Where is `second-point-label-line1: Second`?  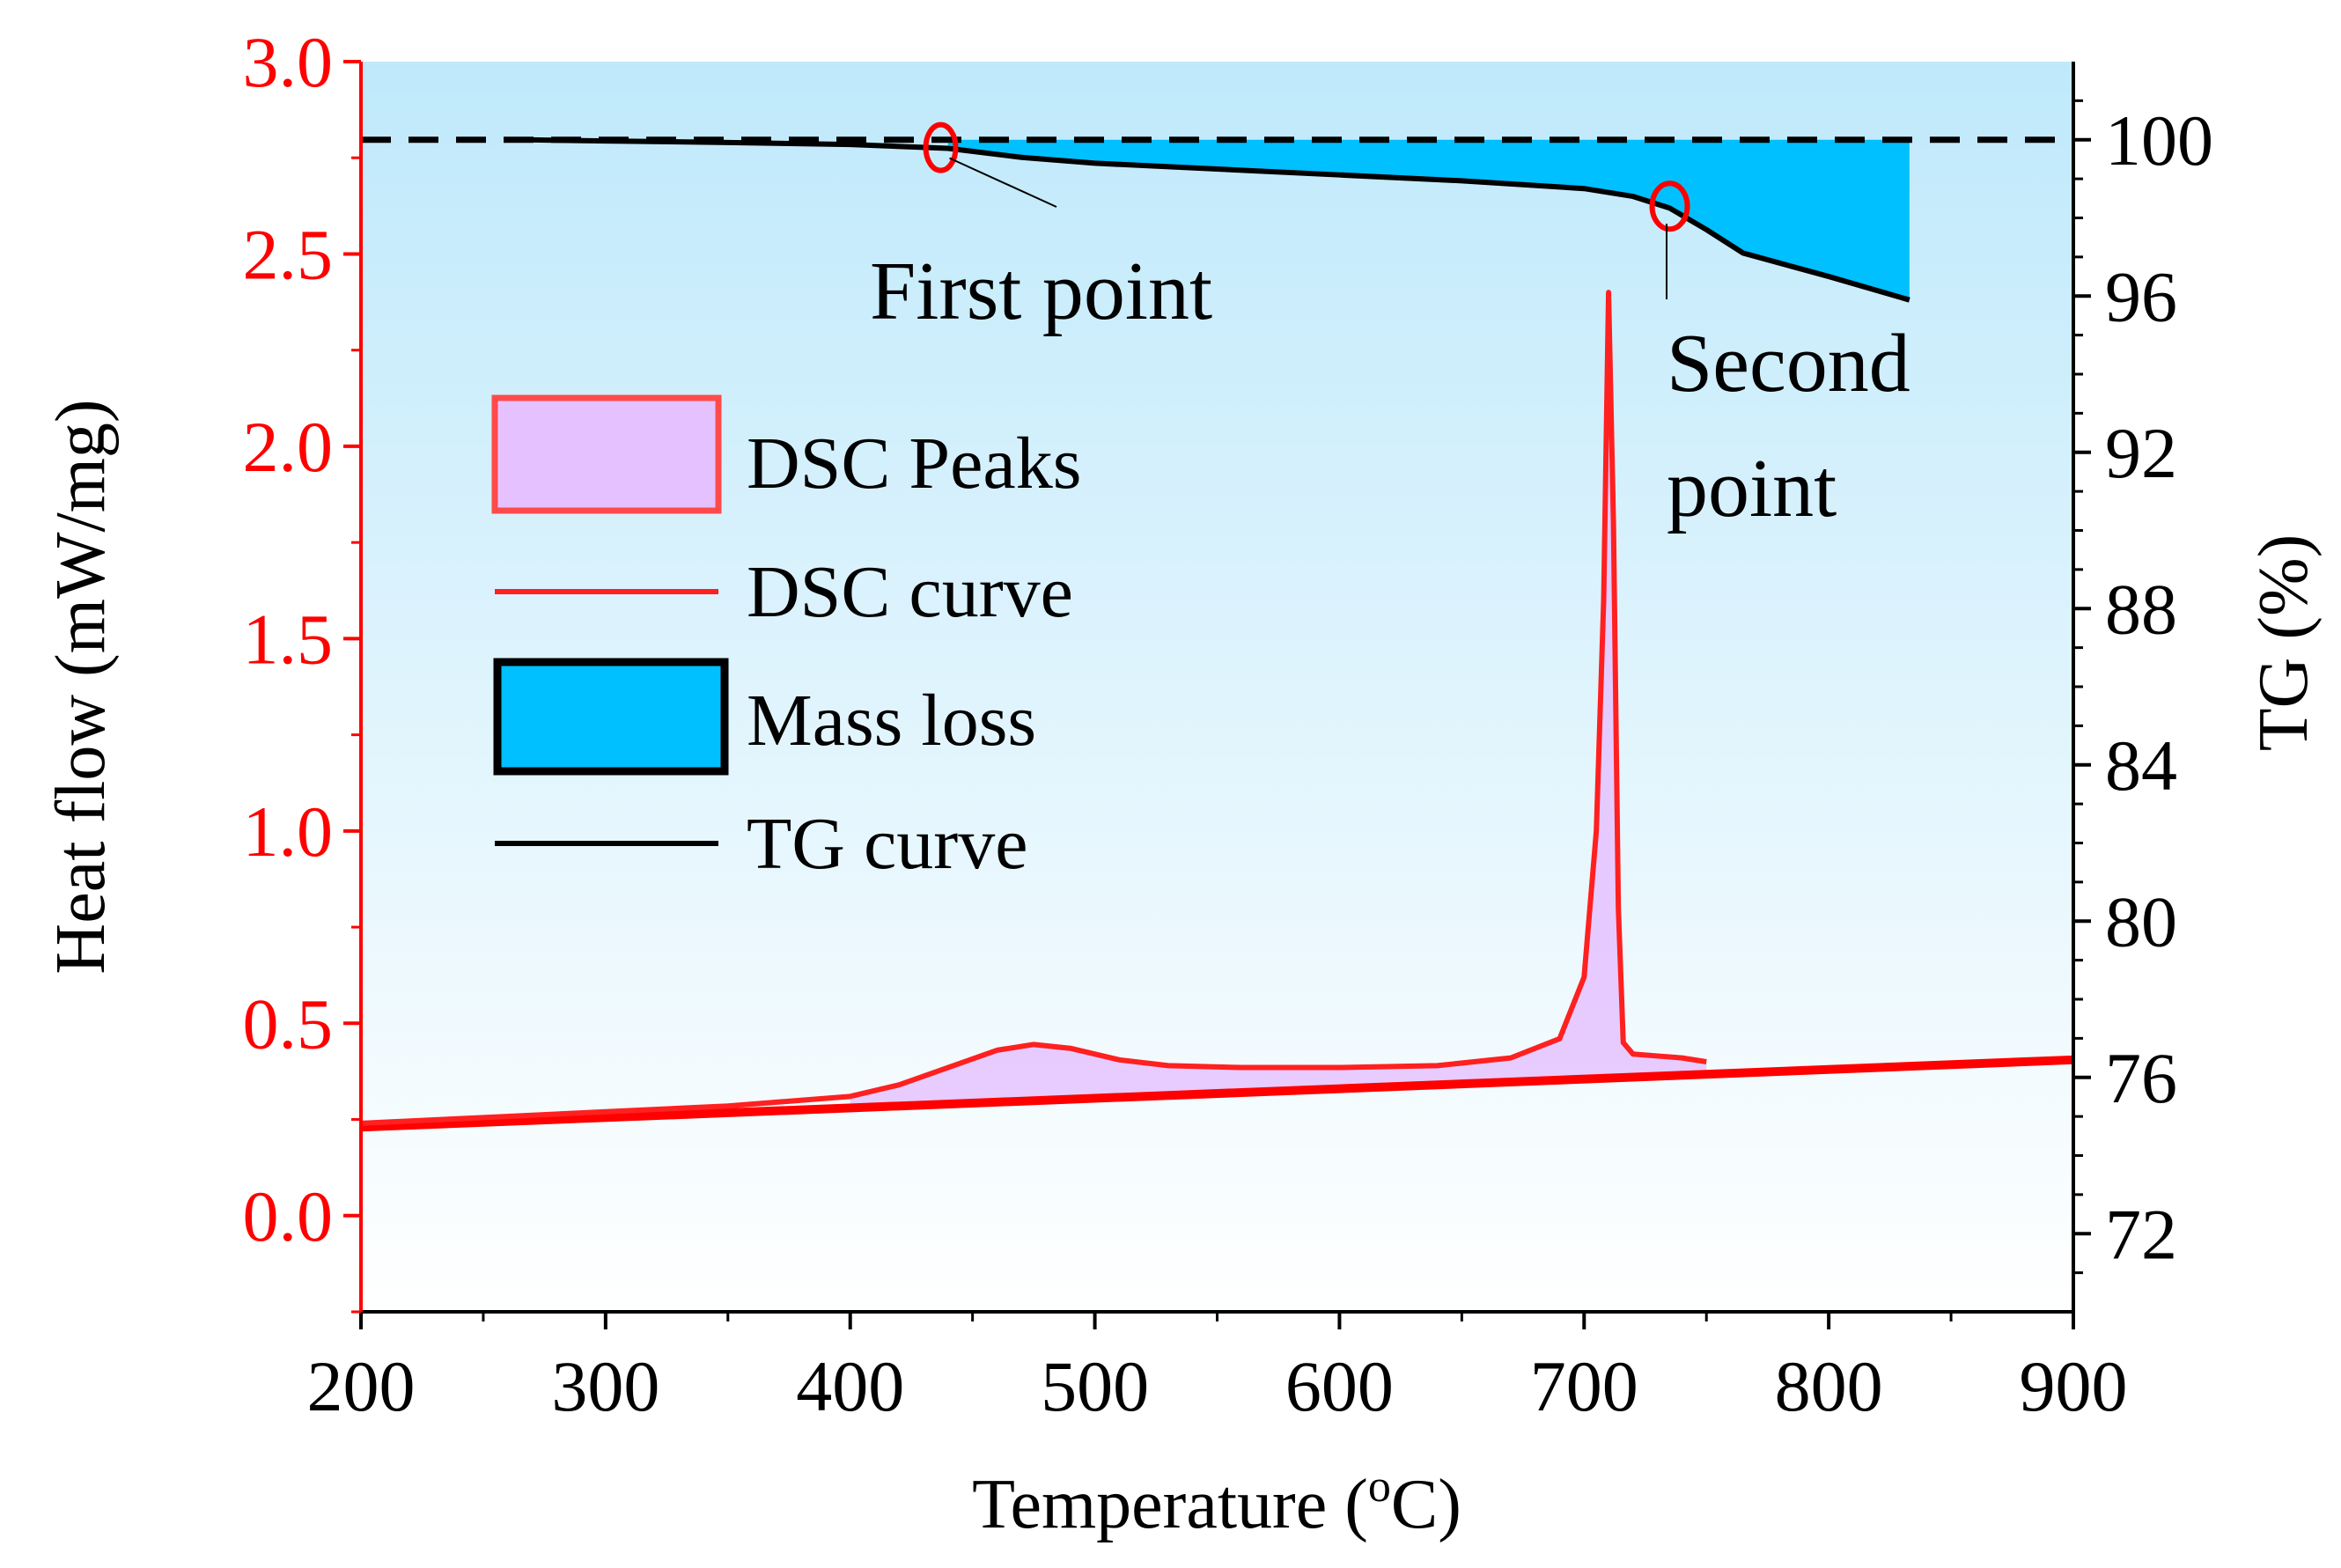
second-point-label-line1: Second is located at coordinates (1788, 363).